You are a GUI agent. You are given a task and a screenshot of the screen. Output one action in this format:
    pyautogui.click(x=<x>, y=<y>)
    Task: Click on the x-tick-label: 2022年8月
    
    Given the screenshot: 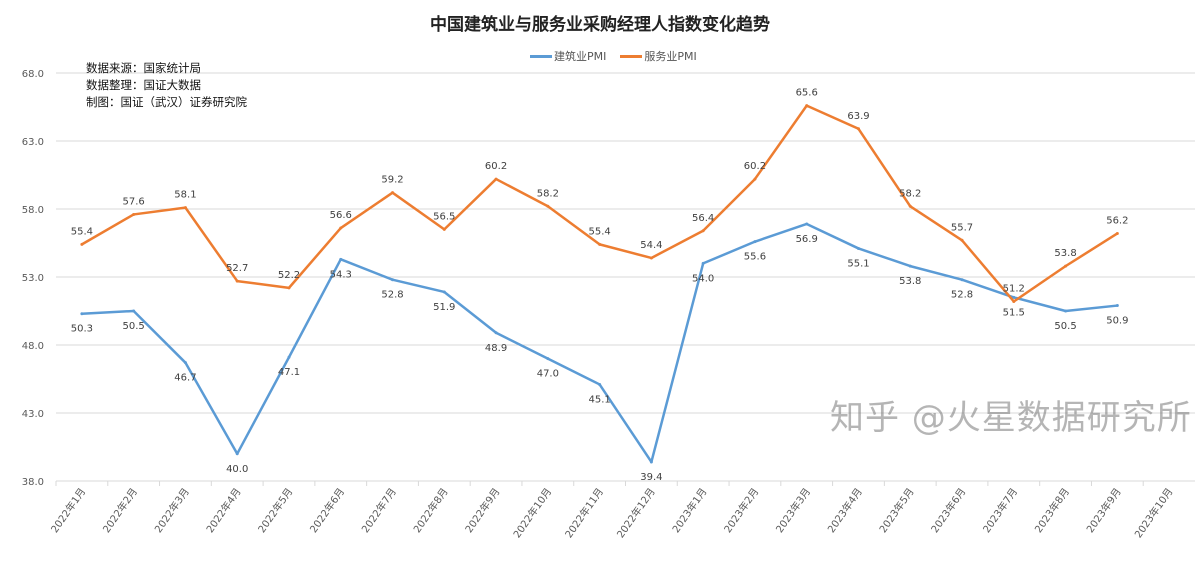 What is the action you would take?
    pyautogui.click(x=430, y=510)
    